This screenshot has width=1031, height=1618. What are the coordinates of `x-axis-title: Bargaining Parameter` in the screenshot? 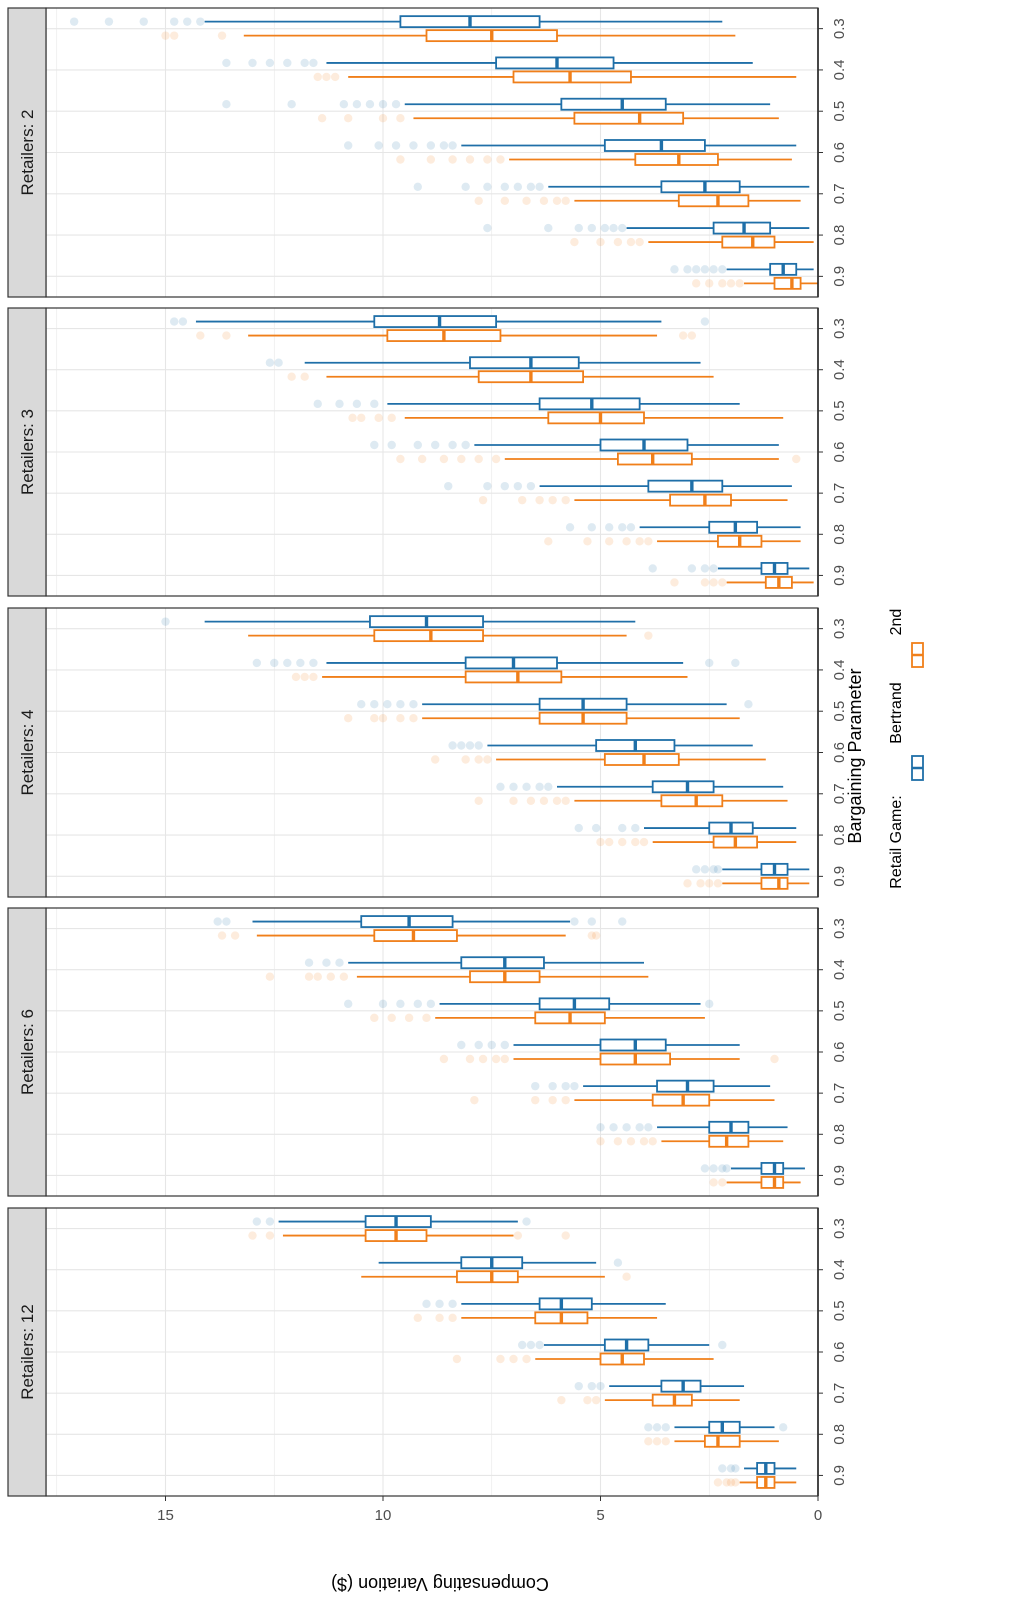 It's located at (855, 755).